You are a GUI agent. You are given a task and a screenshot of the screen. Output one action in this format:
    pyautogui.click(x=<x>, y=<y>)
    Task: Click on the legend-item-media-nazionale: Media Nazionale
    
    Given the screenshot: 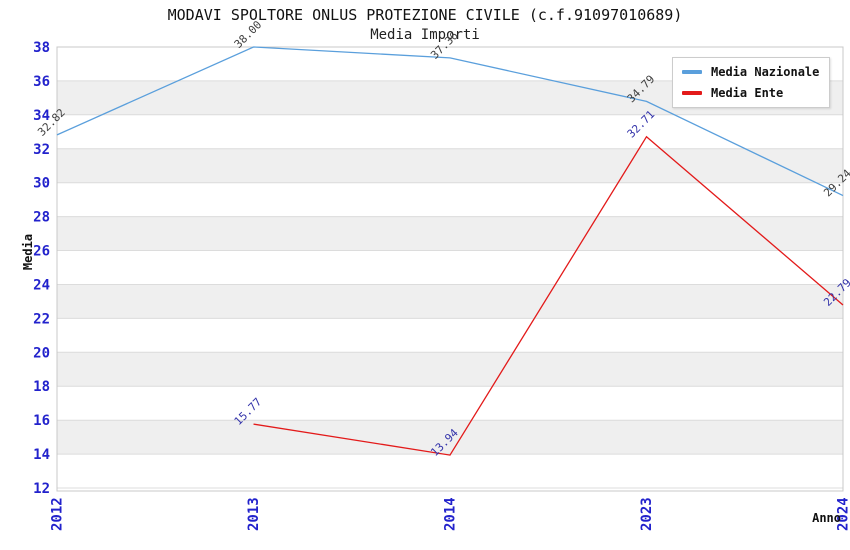 What is the action you would take?
    pyautogui.click(x=750, y=72)
    